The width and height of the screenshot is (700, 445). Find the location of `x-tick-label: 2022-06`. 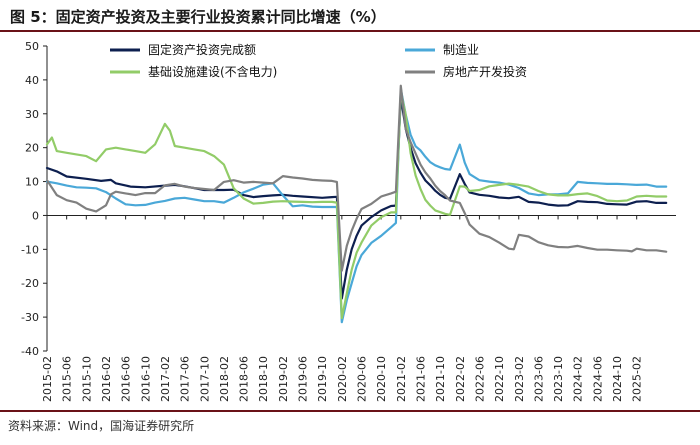

x-tick-label: 2022-06 is located at coordinates (479, 379).